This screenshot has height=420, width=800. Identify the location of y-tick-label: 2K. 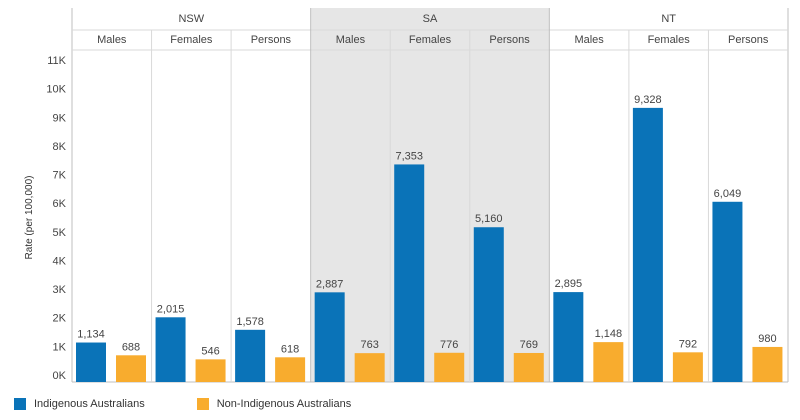
(60, 319).